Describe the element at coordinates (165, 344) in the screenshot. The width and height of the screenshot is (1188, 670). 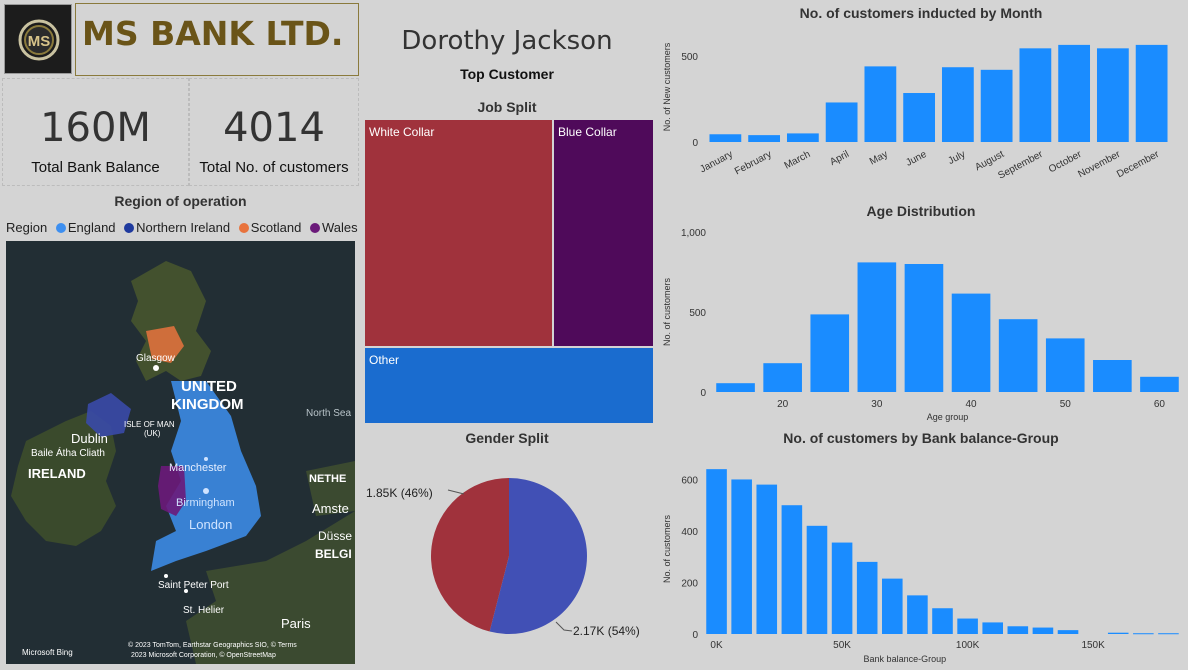
I see `map-region-scotland` at that location.